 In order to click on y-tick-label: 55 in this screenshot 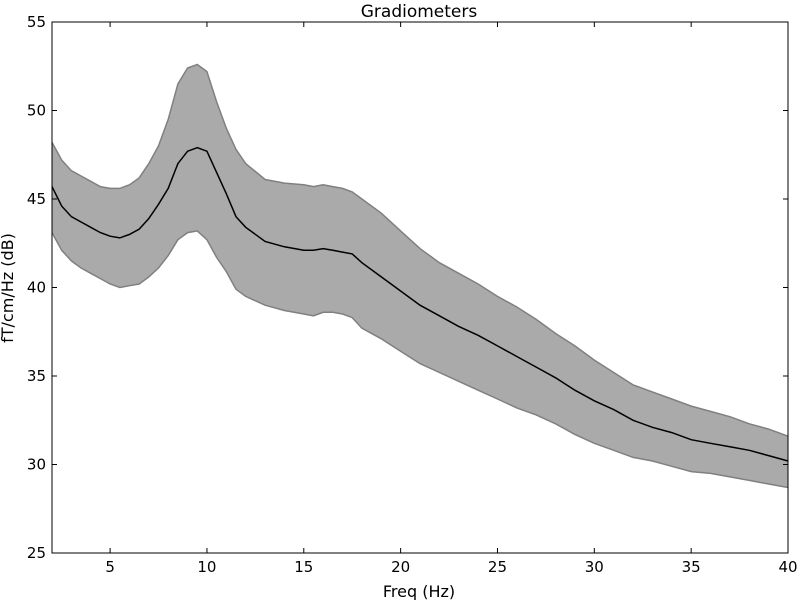, I will do `click(36, 22)`.